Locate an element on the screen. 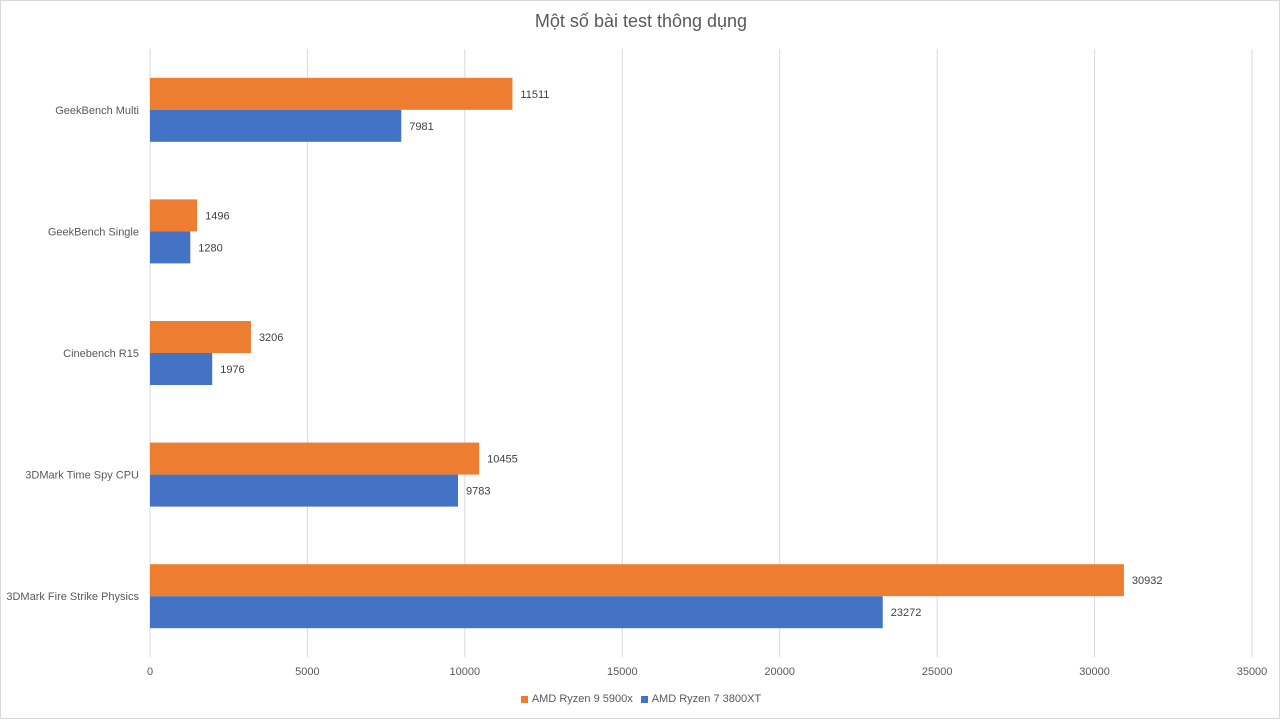  data-label: 10455 is located at coordinates (502, 460).